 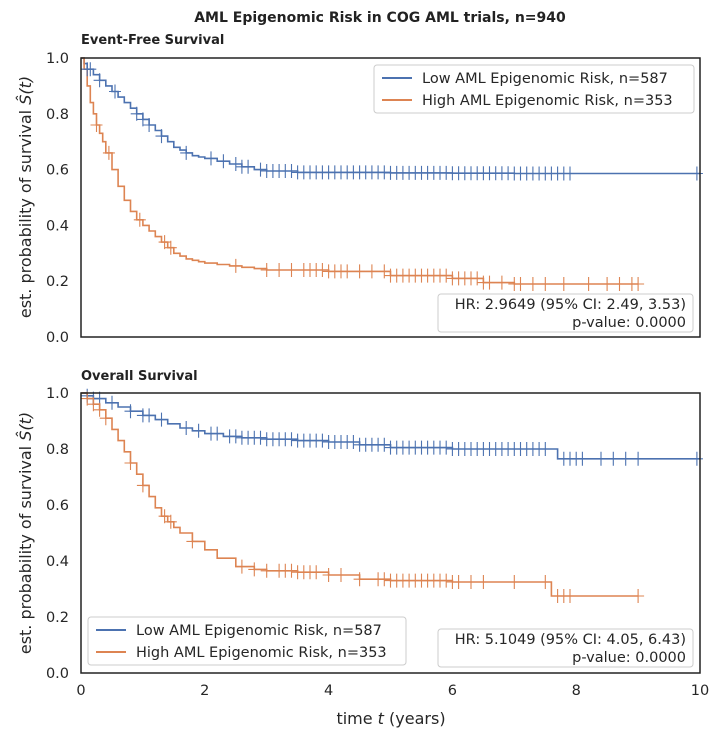 I want to click on os-xtick-label: 6, so click(x=452, y=691).